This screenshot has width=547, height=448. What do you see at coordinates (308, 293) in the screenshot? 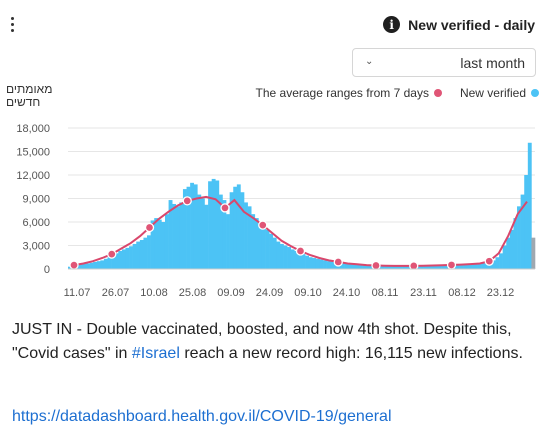
I see `x-tick-label: 09.10` at bounding box center [308, 293].